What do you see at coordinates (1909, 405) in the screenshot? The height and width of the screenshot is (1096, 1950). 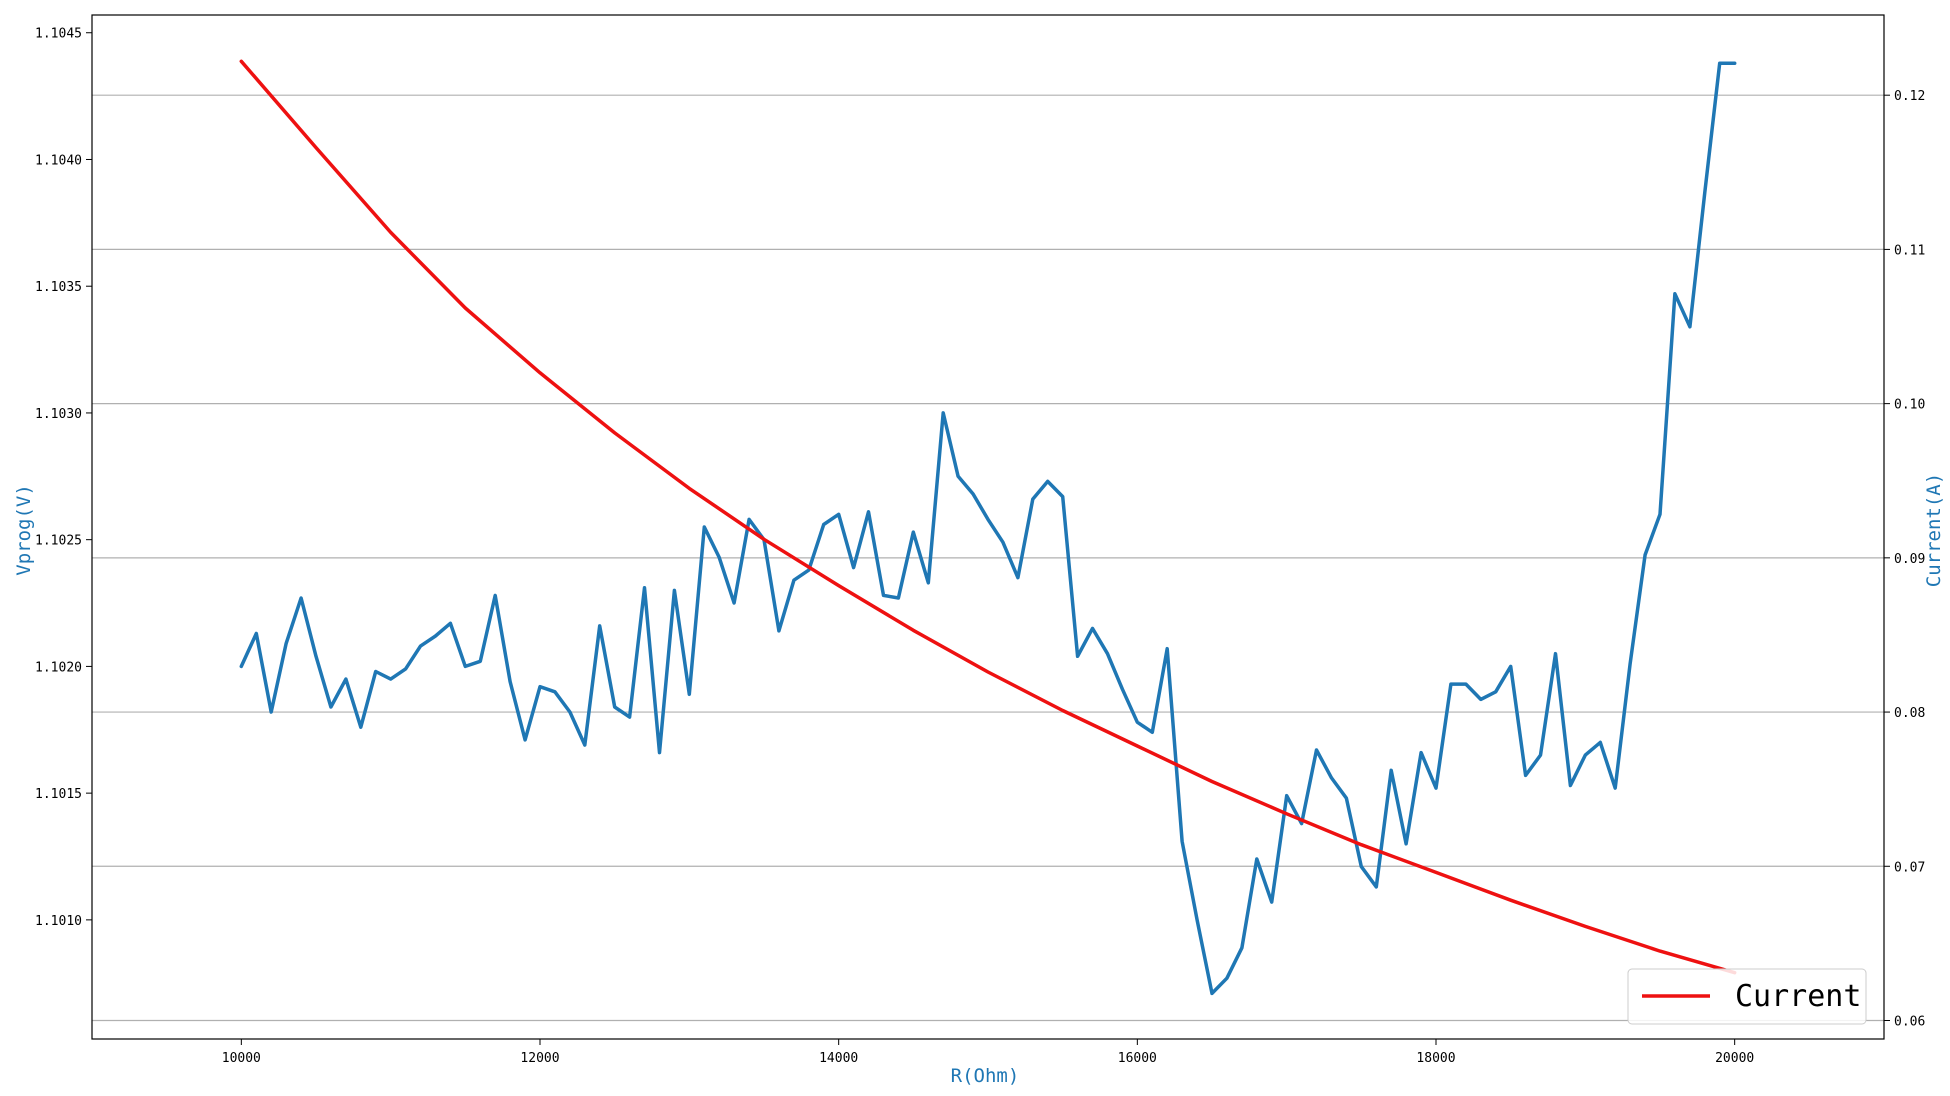 I see `y-right-tick-label-4: 0.10` at bounding box center [1909, 405].